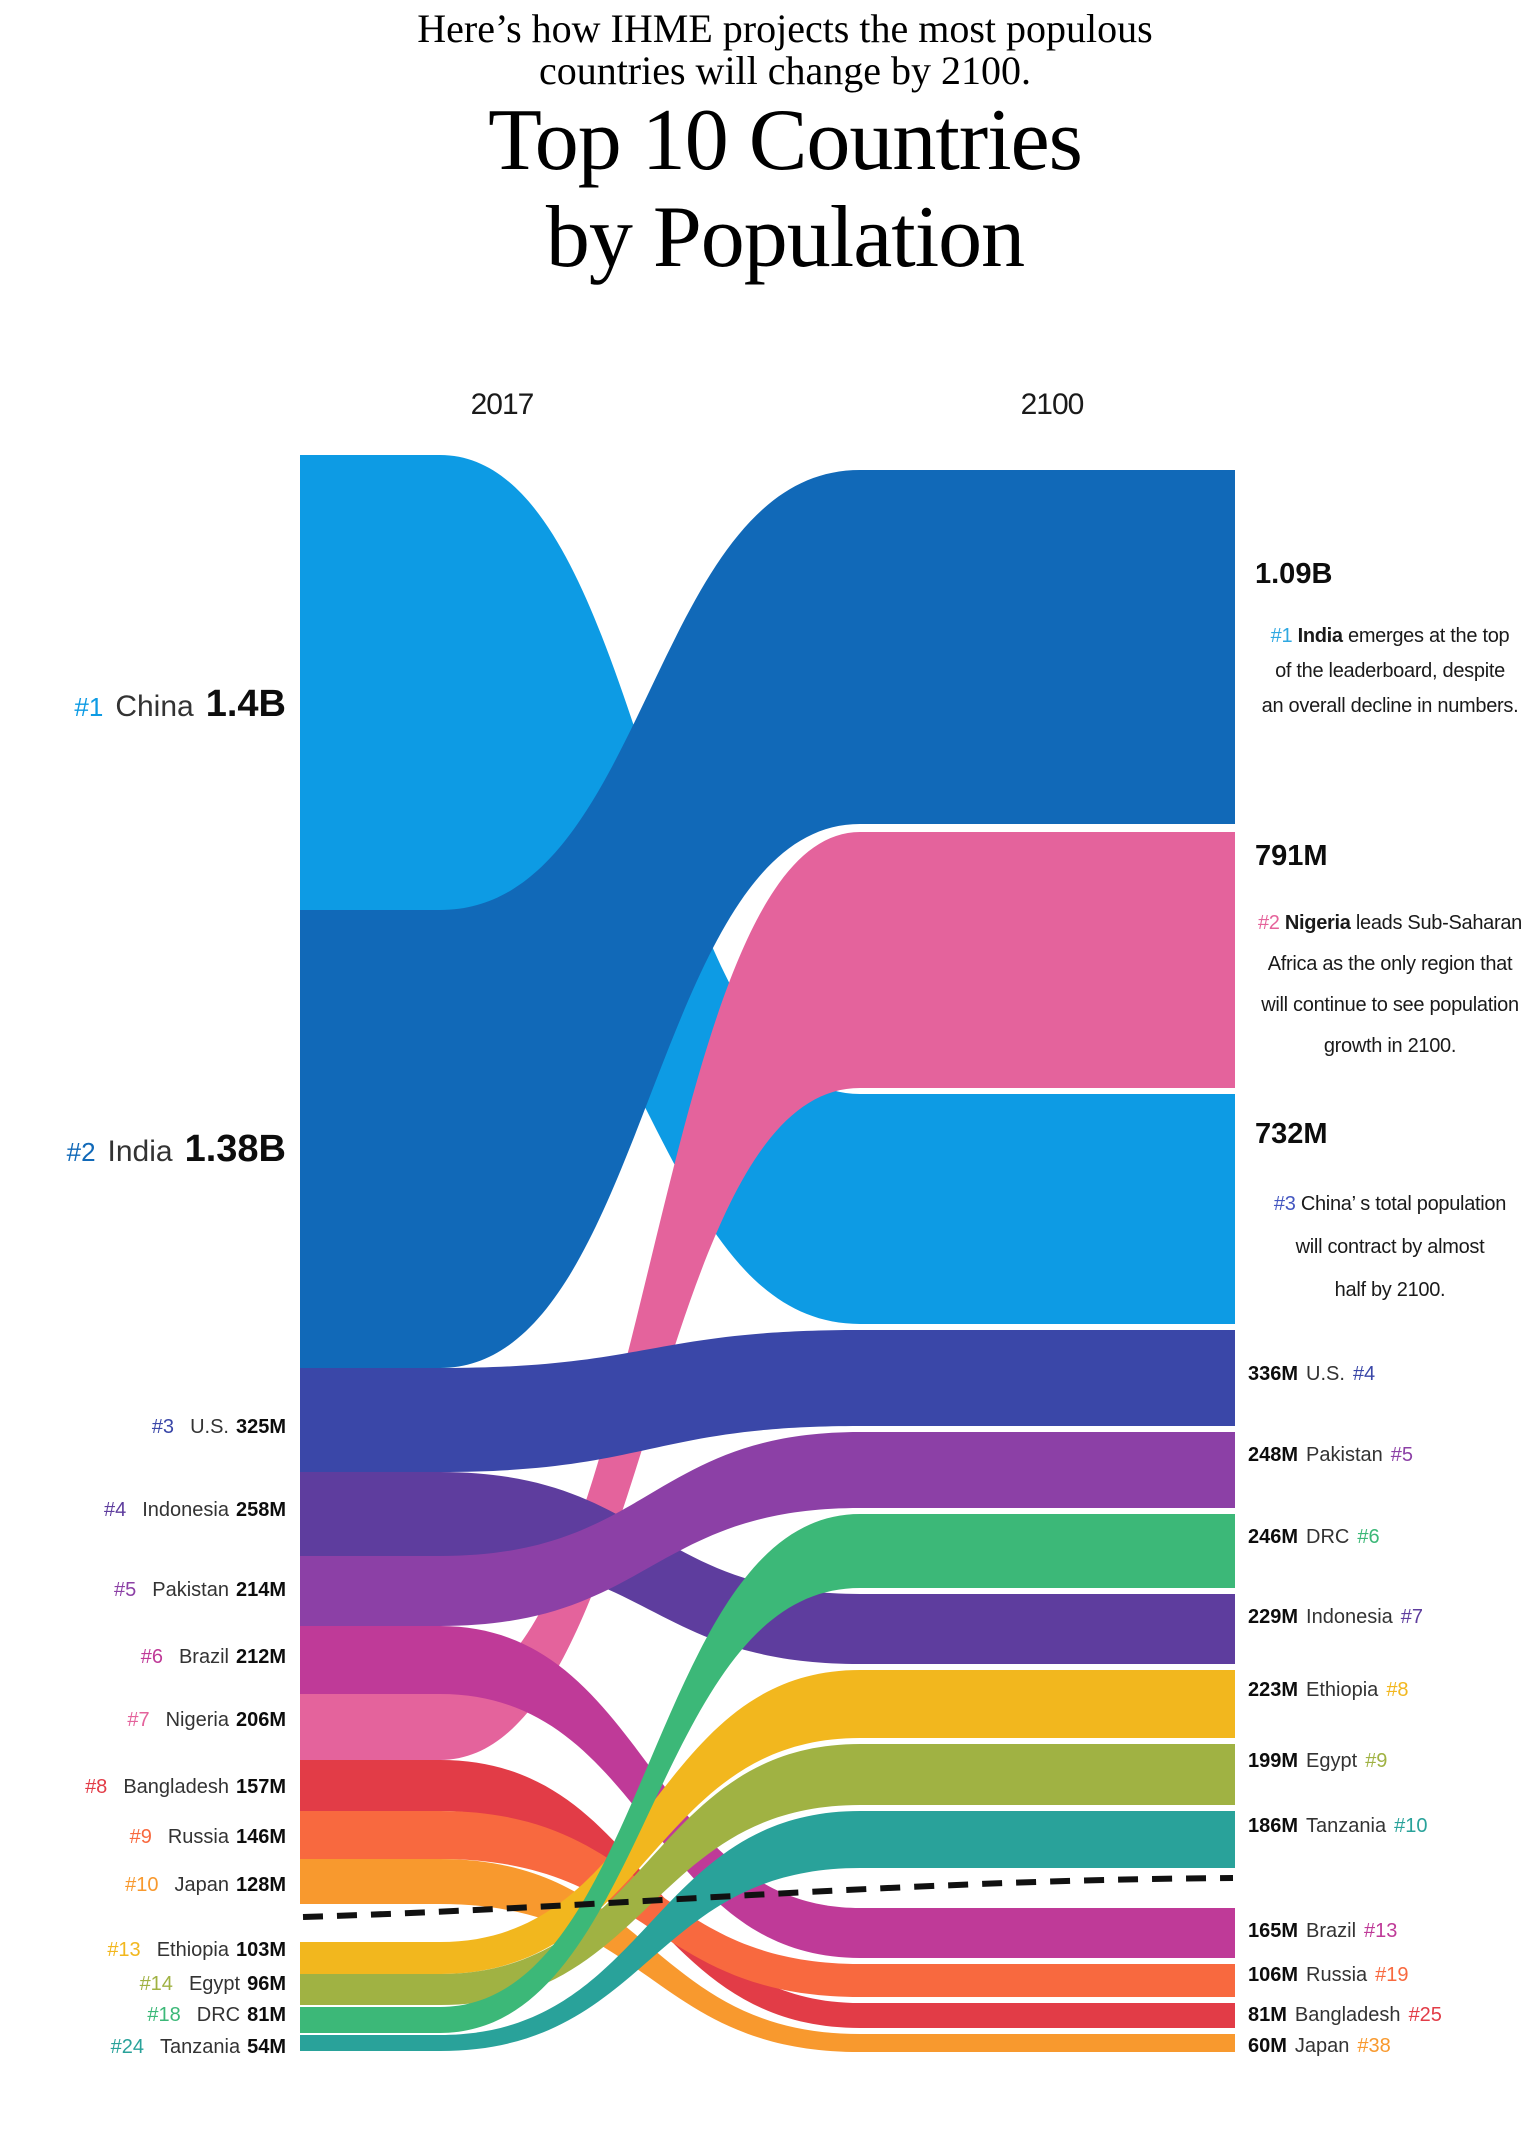 The width and height of the screenshot is (1536, 2150). Describe the element at coordinates (125, 1590) in the screenshot. I see `rank-2017: #5` at that location.